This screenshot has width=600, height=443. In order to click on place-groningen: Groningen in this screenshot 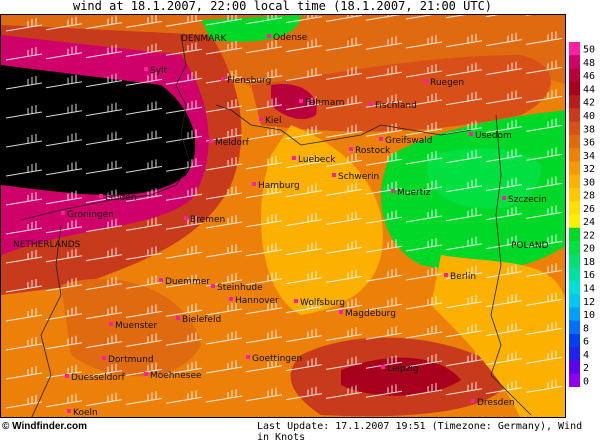, I will do `click(87, 215)`.